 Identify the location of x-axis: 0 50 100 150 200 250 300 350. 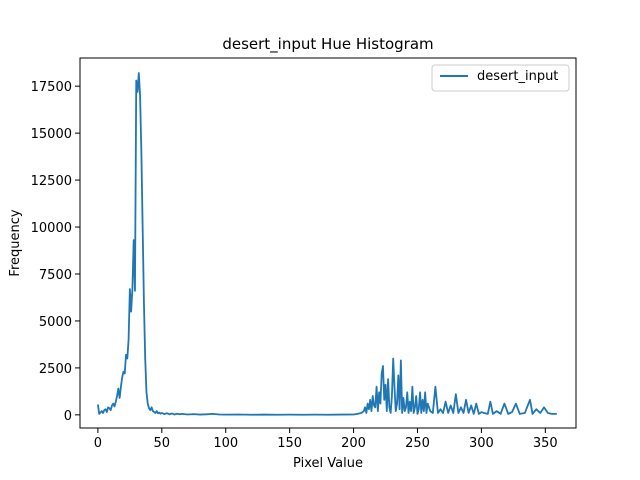
(326, 439).